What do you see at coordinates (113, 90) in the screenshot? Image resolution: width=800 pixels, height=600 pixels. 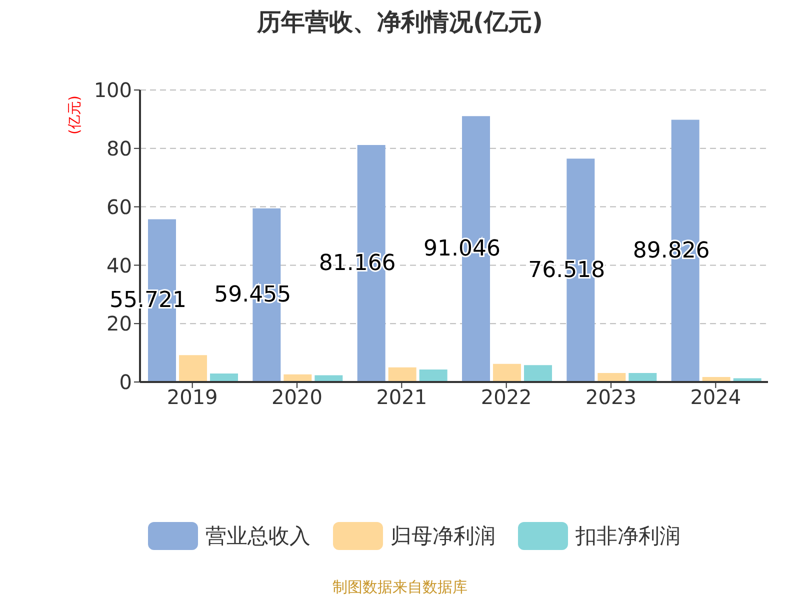 I see `y-tick-label: 100` at bounding box center [113, 90].